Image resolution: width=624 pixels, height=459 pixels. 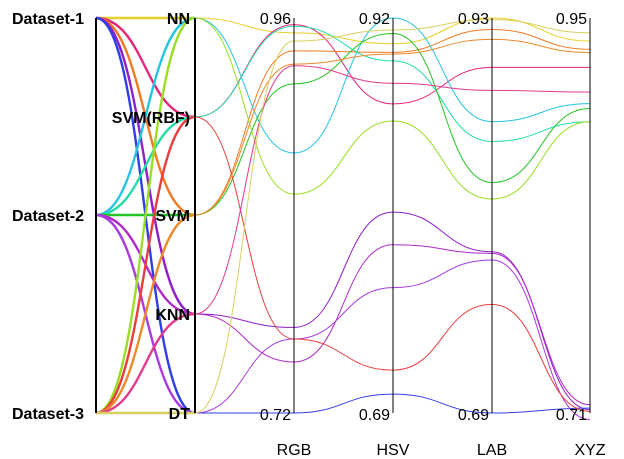 I want to click on dataset-label-dataset-1: Dataset-1, so click(x=48, y=19).